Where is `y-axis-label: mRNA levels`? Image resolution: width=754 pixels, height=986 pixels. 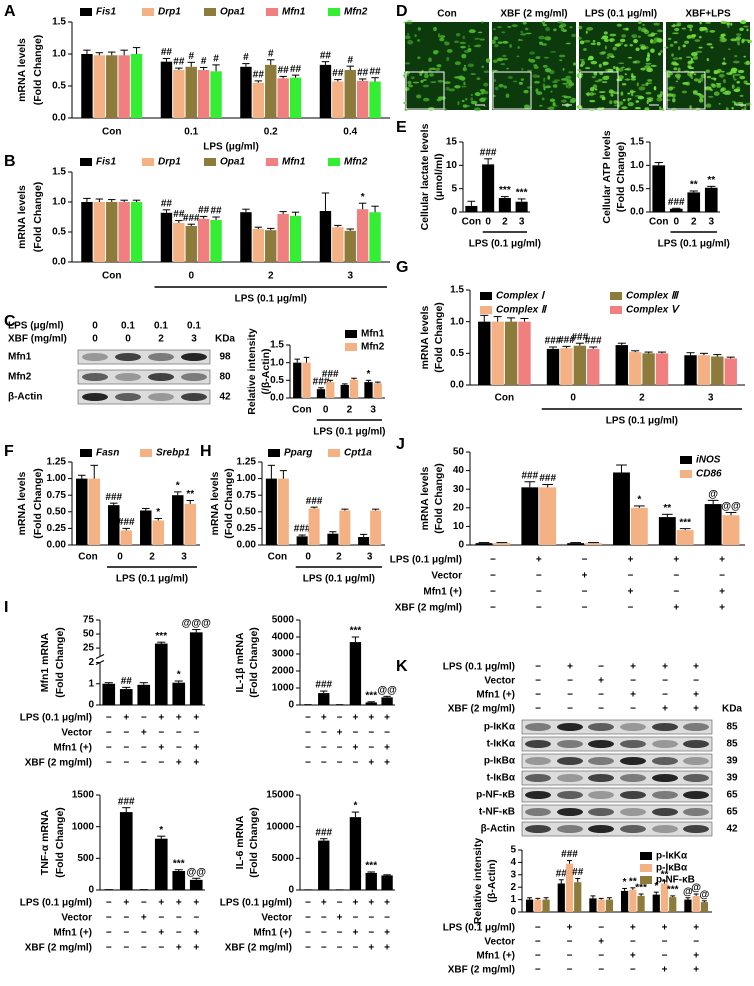
y-axis-label: mRNA levels is located at coordinates (22, 70).